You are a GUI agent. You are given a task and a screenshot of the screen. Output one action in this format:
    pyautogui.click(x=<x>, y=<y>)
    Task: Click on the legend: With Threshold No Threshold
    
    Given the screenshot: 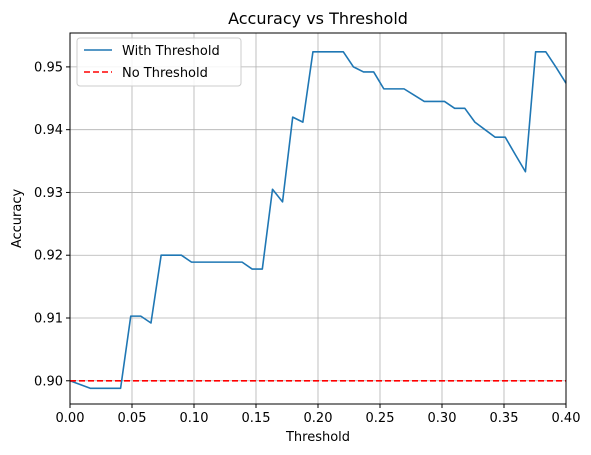 What is the action you would take?
    pyautogui.click(x=159, y=62)
    